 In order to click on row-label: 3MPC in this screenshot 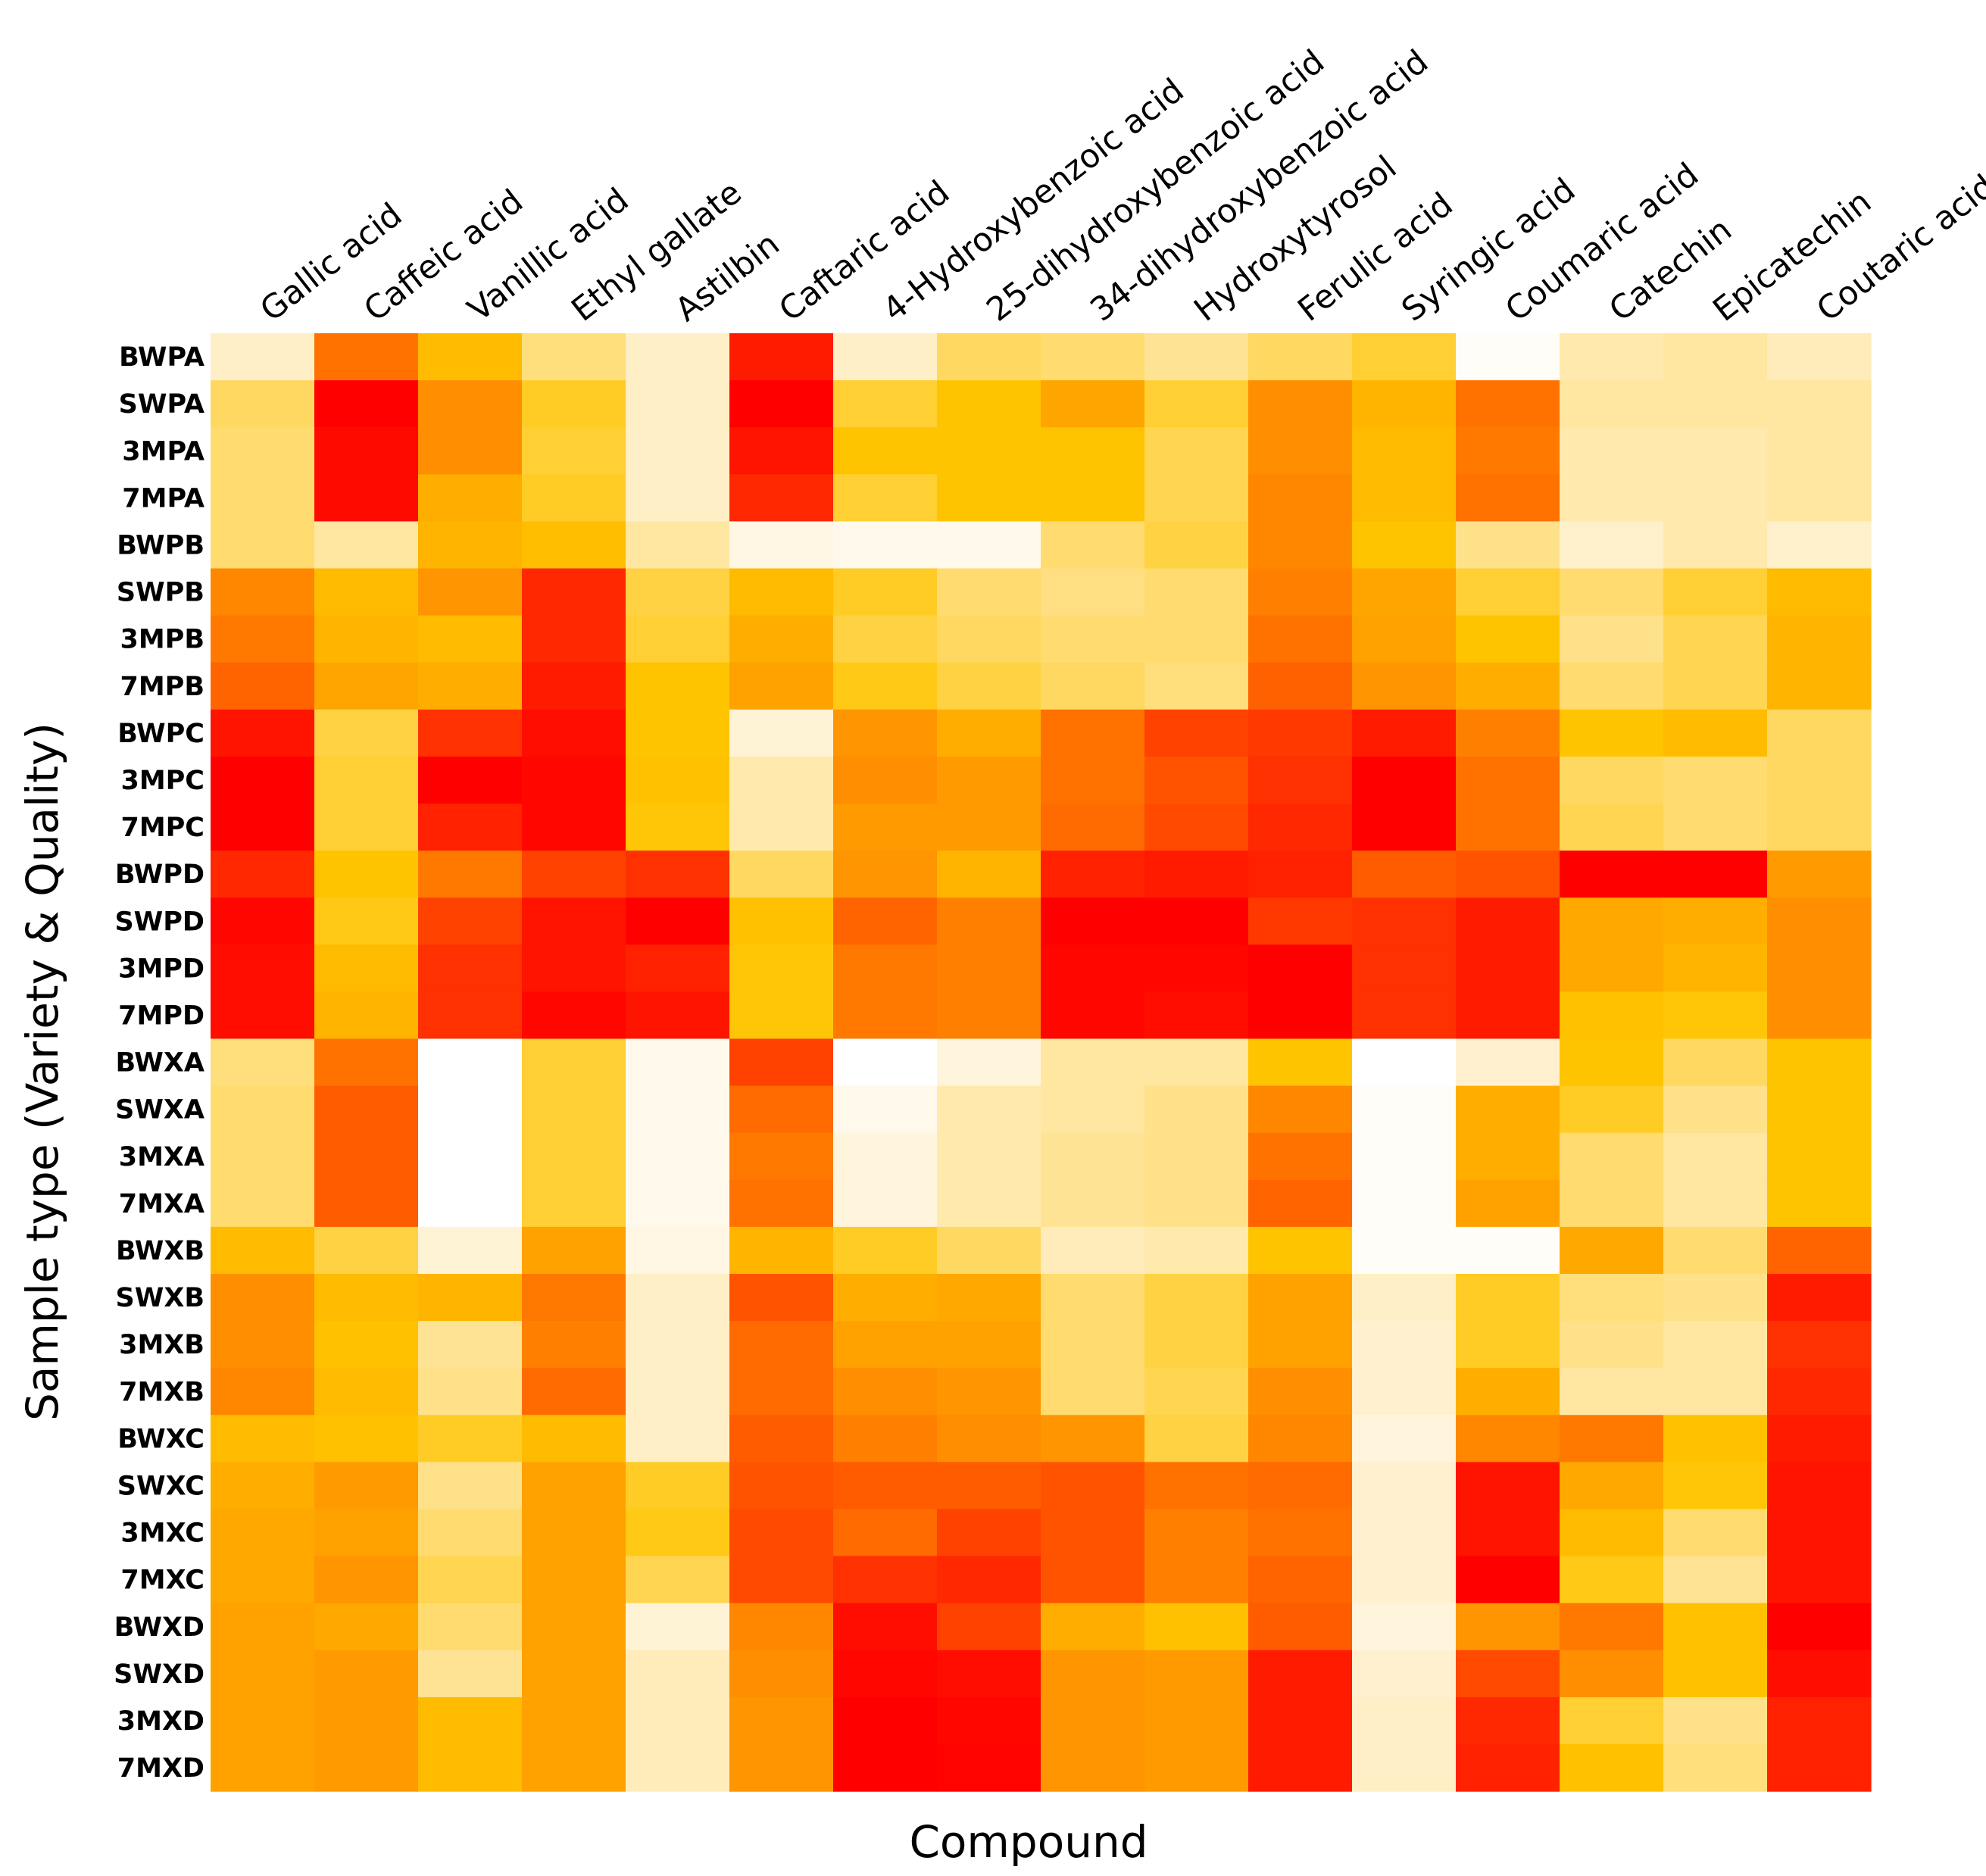, I will do `click(162, 781)`.